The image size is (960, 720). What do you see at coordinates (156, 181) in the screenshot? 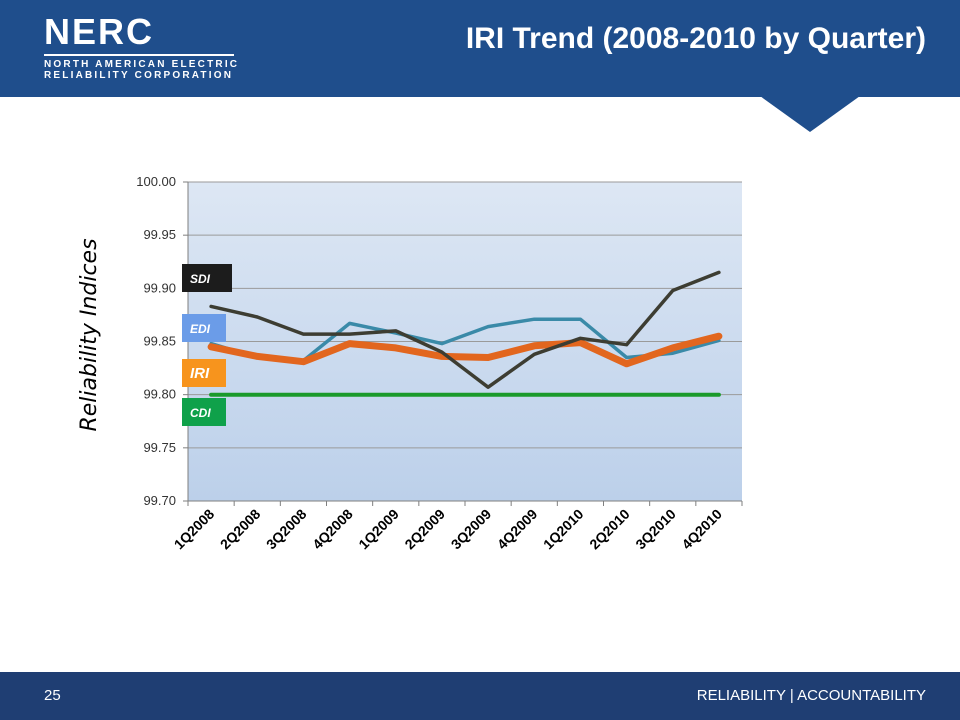
I see `y-tick-label: 100.00` at bounding box center [156, 181].